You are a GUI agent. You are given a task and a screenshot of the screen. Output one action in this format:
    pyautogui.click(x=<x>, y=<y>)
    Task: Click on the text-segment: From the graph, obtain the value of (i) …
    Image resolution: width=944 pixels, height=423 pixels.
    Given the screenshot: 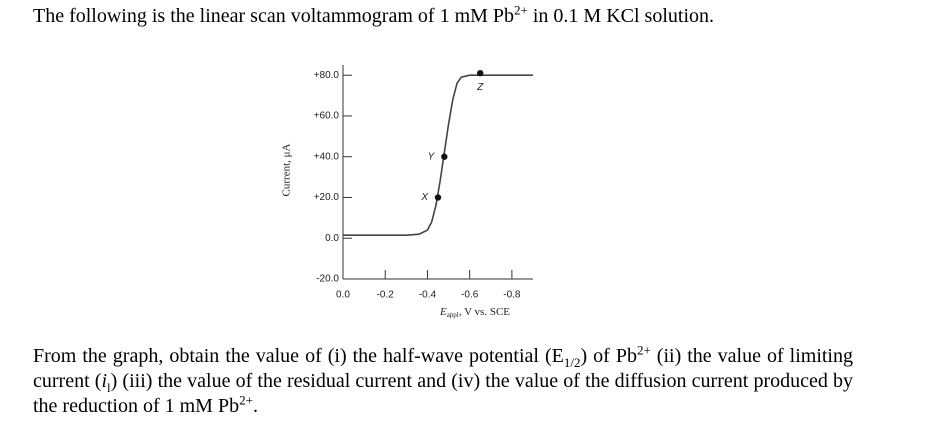 What is the action you would take?
    pyautogui.click(x=298, y=356)
    